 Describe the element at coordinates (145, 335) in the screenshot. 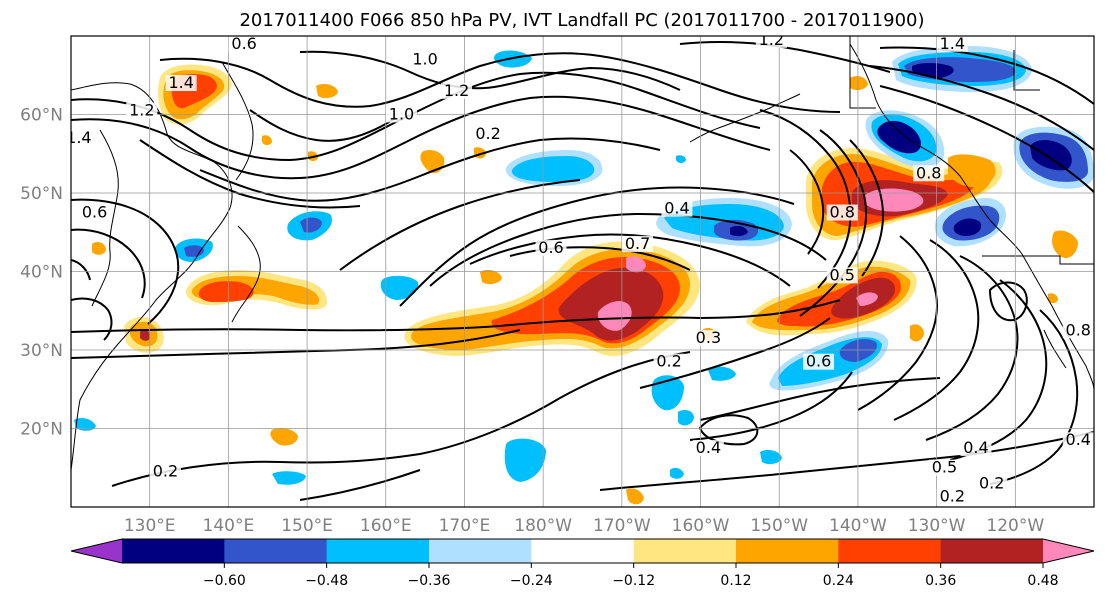

I see `fill-ecs-red` at that location.